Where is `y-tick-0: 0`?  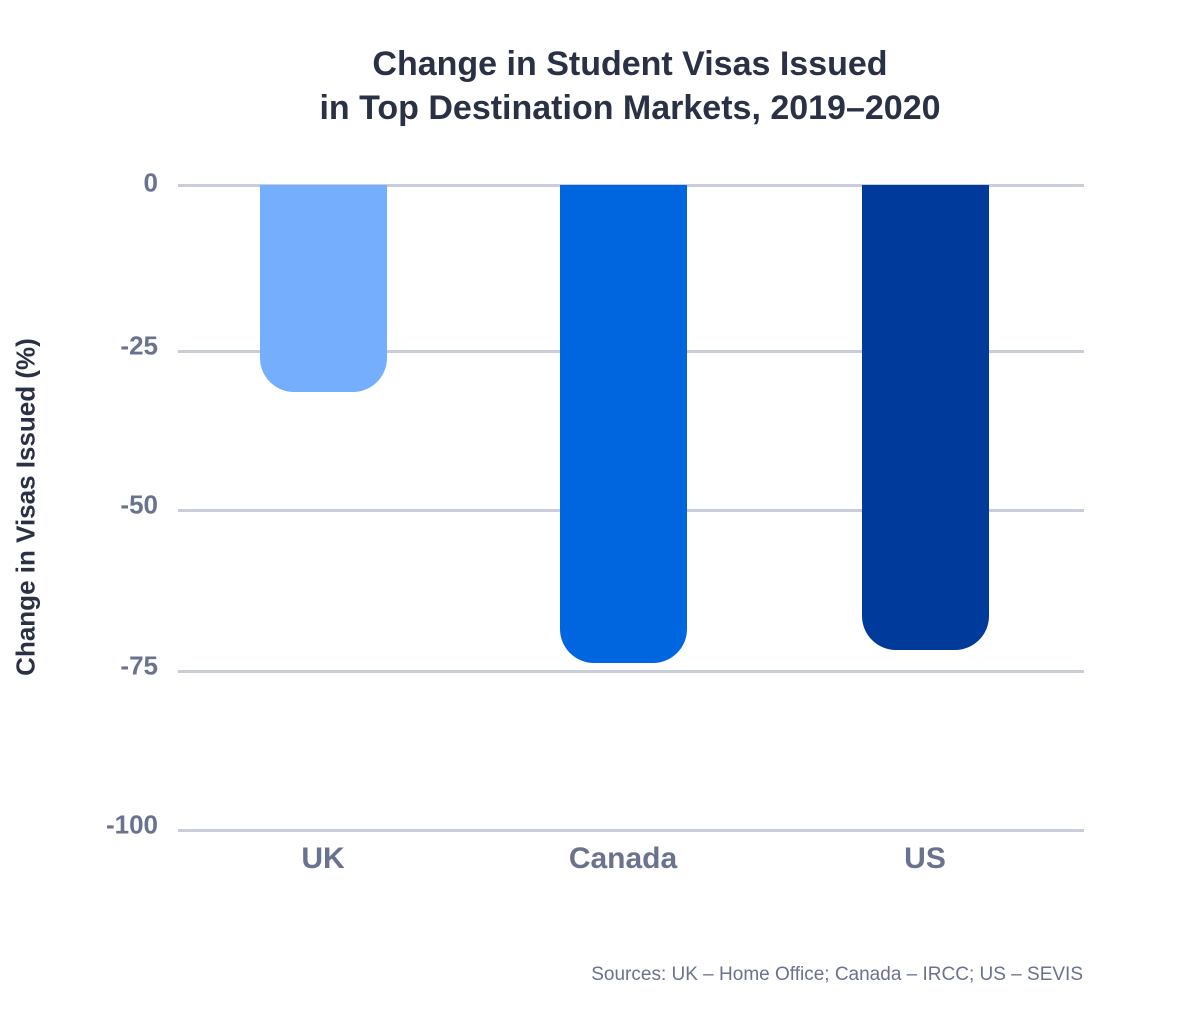 y-tick-0: 0 is located at coordinates (150, 182).